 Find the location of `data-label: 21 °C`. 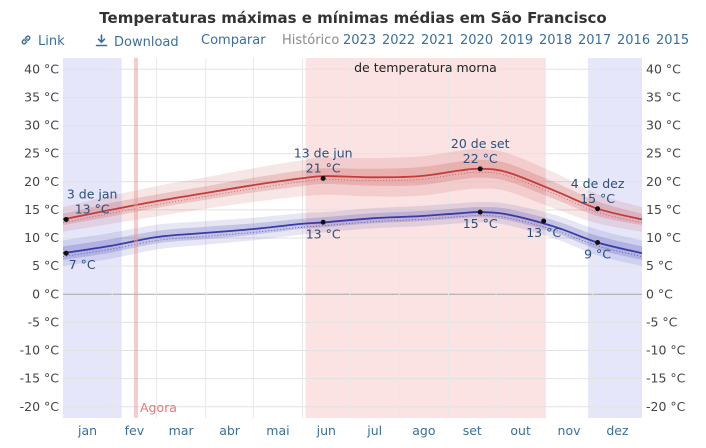

data-label: 21 °C is located at coordinates (323, 167).